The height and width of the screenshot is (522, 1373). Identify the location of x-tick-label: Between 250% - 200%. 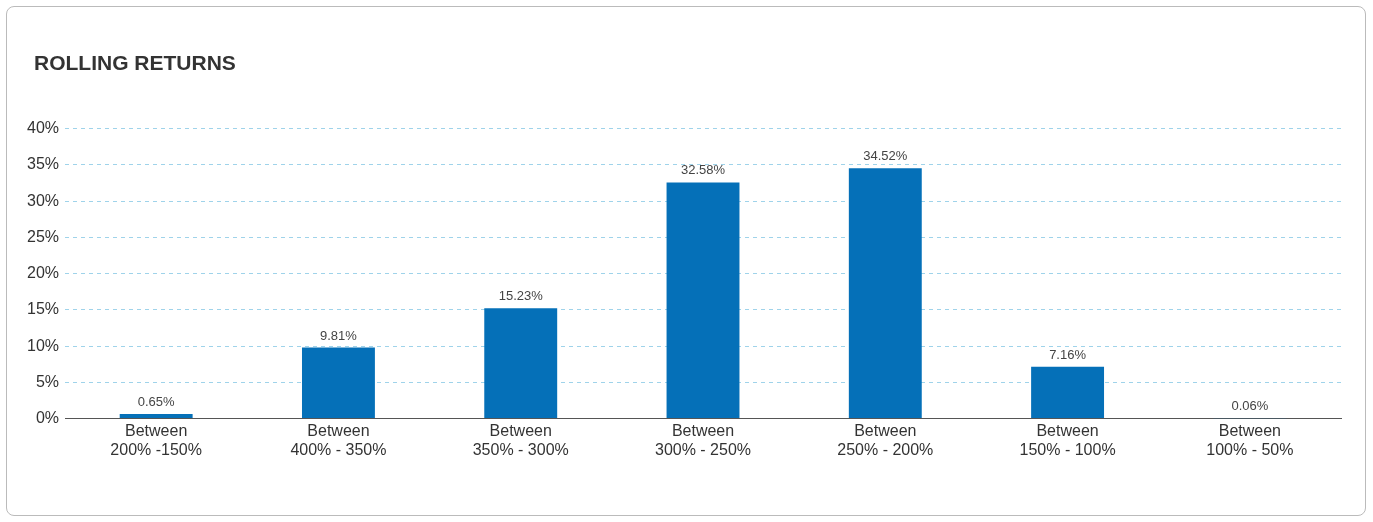
(885, 439).